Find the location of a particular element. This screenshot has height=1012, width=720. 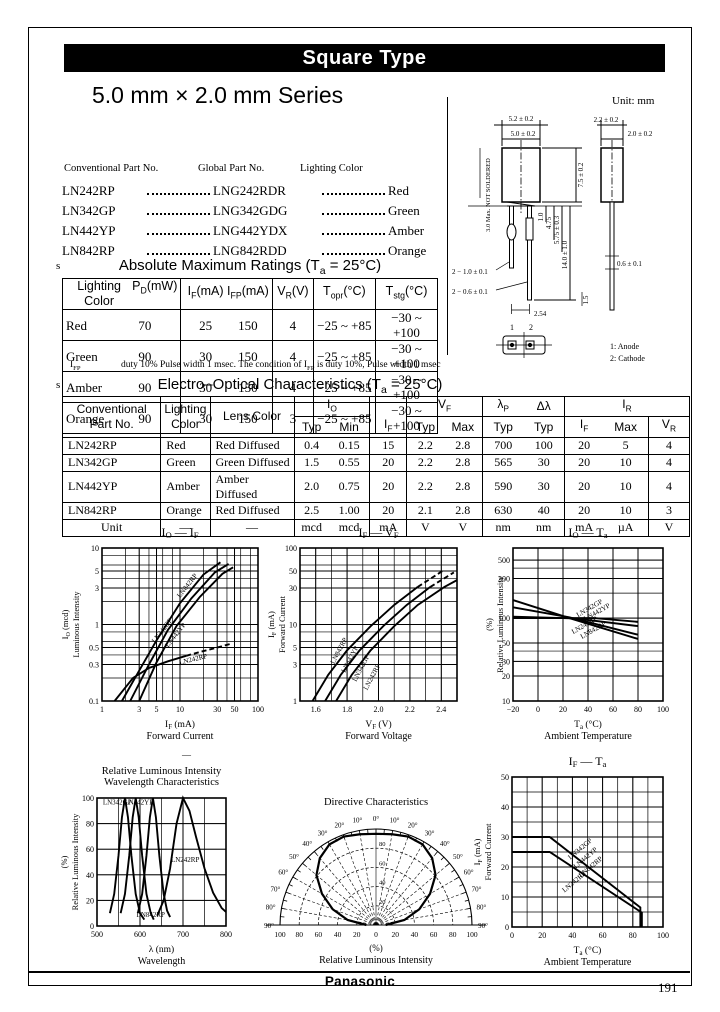

eo-cell: 10 is located at coordinates (625, 510).